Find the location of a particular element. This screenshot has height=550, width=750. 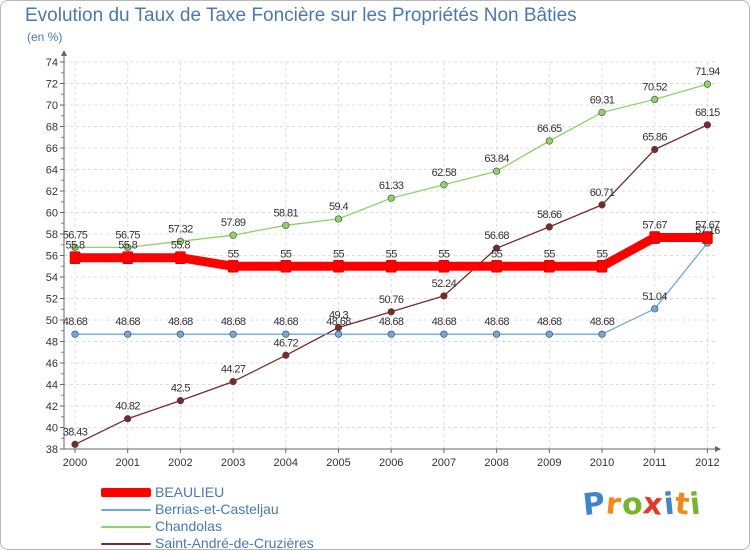

data-label-saint-andre-de-cruzieres: 38.43 is located at coordinates (75, 432).